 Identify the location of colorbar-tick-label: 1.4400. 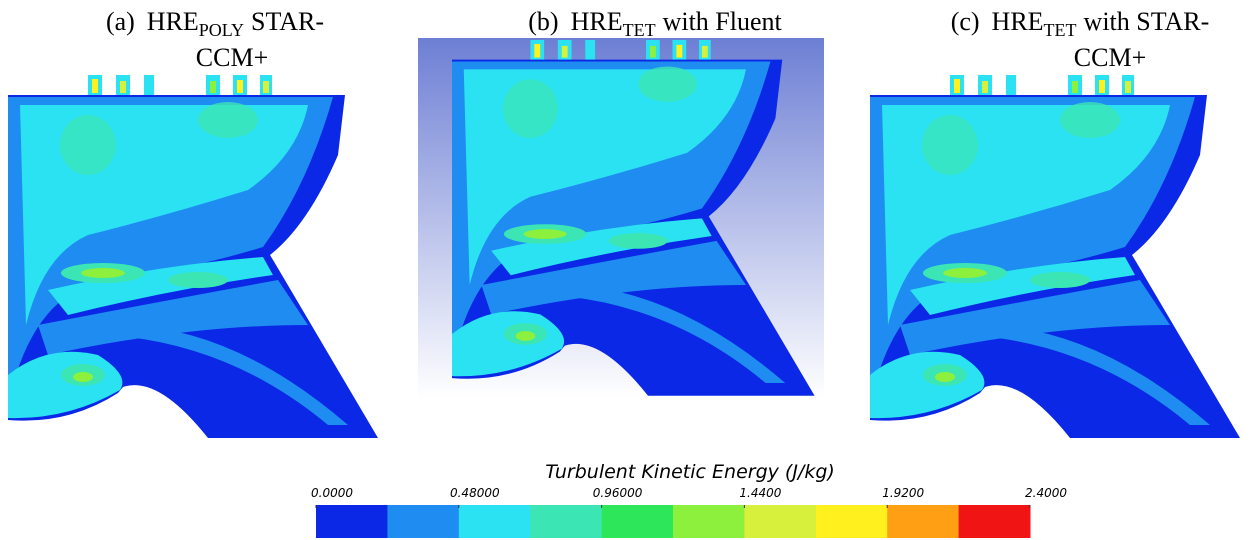
(760, 493).